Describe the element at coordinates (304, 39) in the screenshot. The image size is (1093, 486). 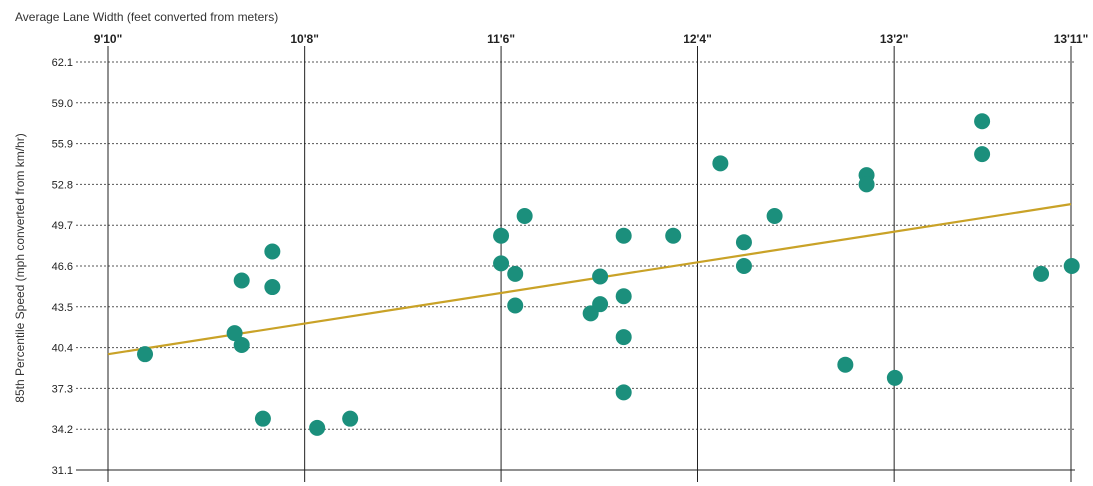
I see `x-tick-label: 10'8"` at that location.